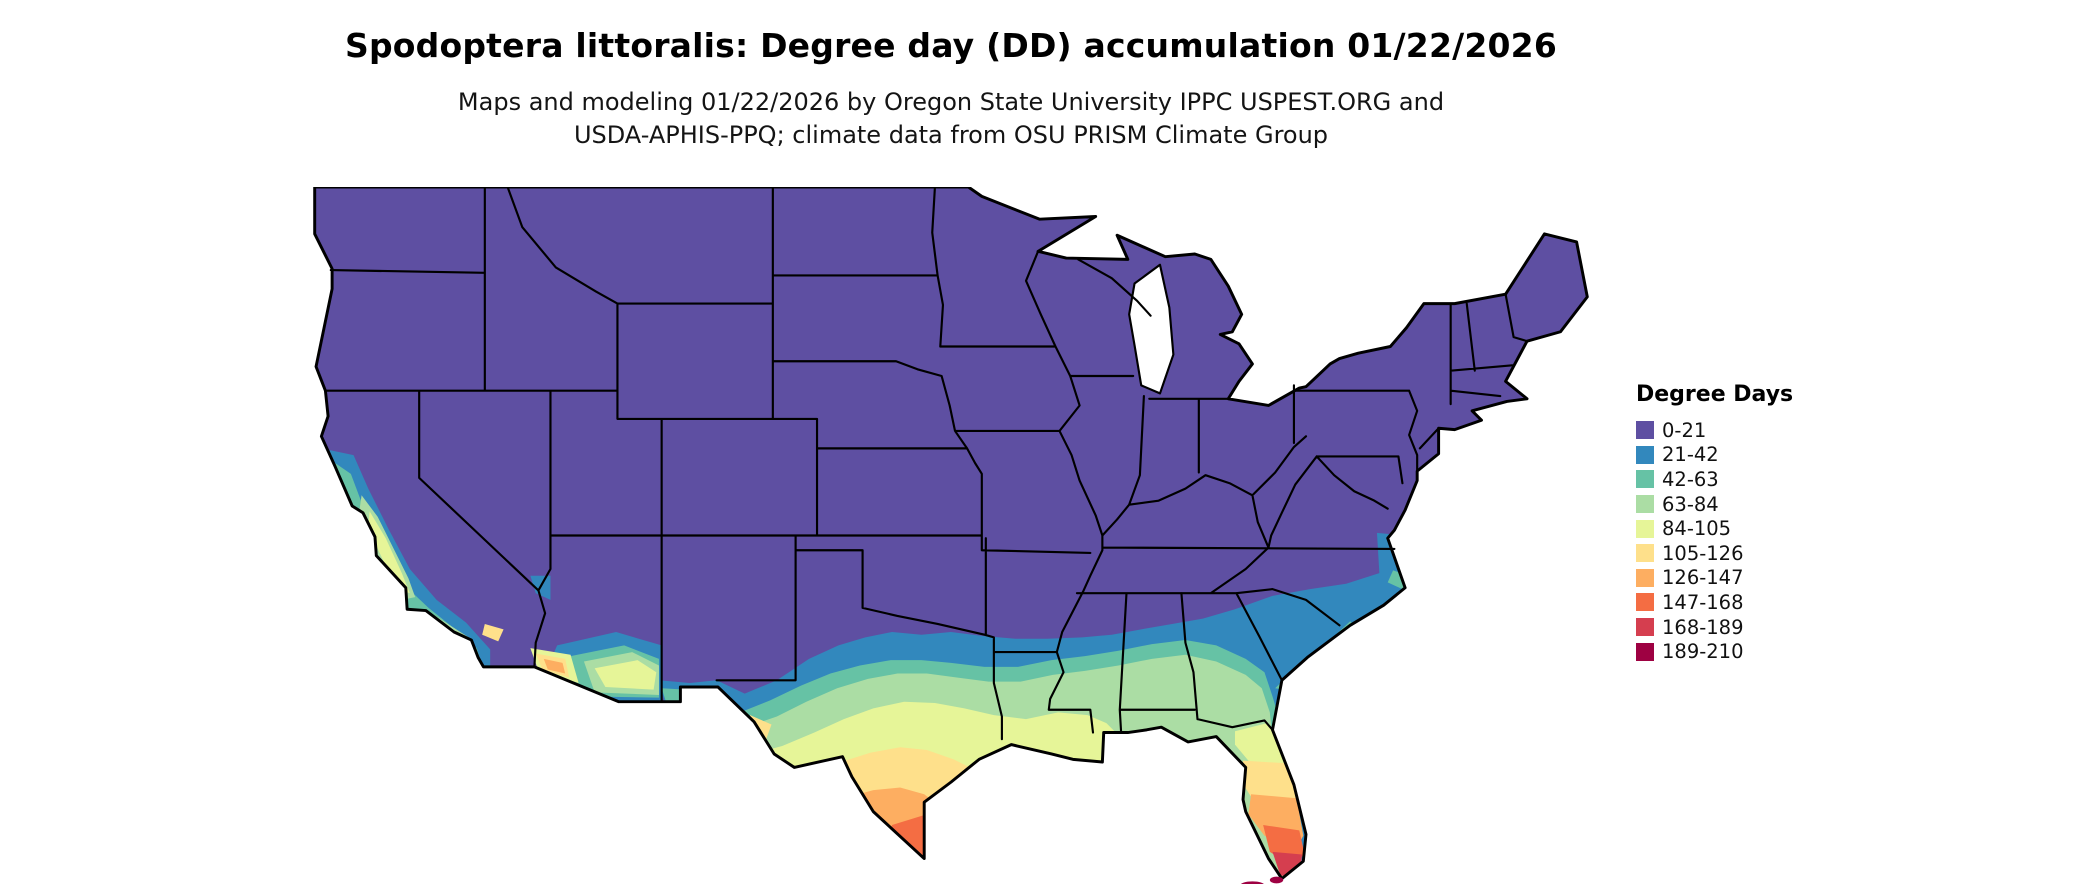 The image size is (2100, 892). Describe the element at coordinates (1684, 430) in the screenshot. I see `legend-label: 0-21` at that location.